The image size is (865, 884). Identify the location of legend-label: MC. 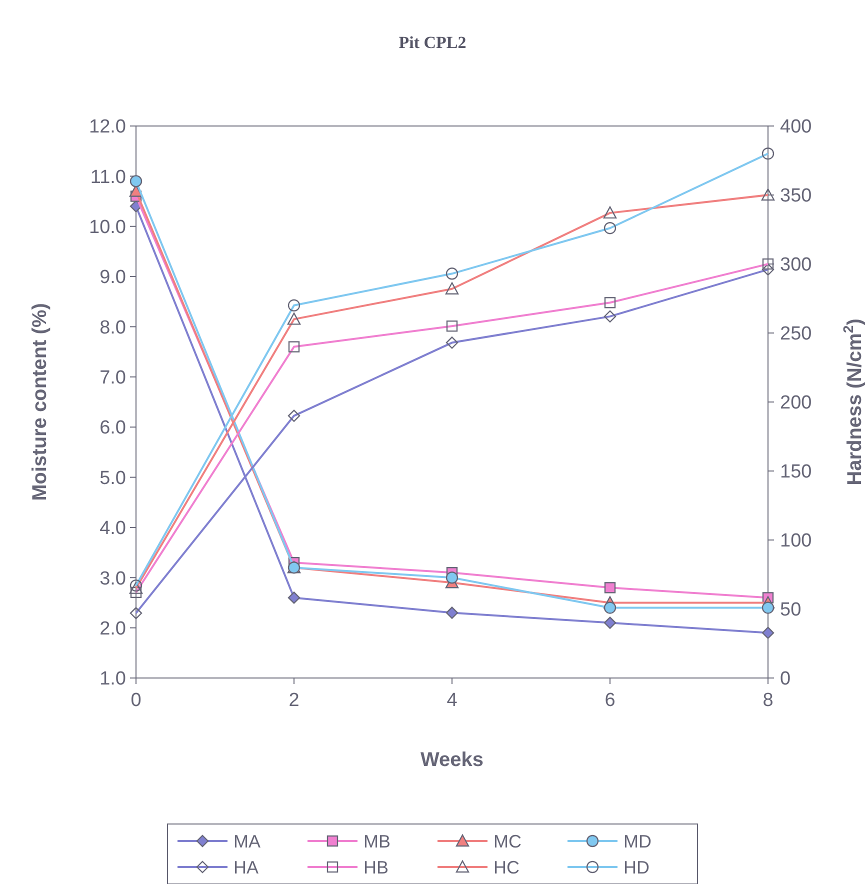
(508, 841).